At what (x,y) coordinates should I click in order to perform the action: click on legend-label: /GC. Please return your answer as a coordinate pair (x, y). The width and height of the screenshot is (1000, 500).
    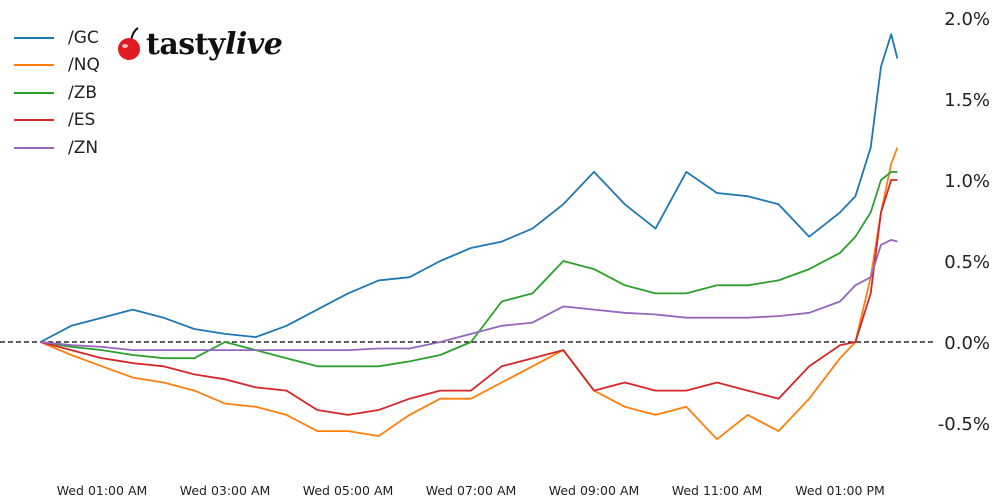
    Looking at the image, I should click on (83, 37).